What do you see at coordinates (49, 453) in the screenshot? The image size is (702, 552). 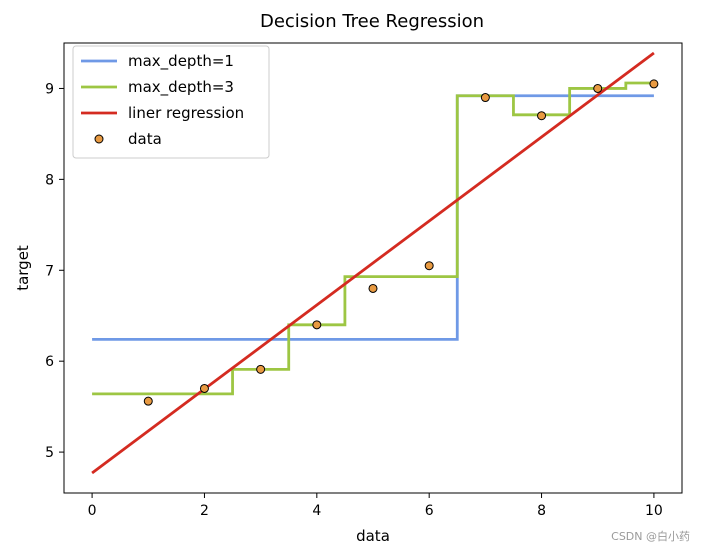 I see `y-tick-label: 5` at bounding box center [49, 453].